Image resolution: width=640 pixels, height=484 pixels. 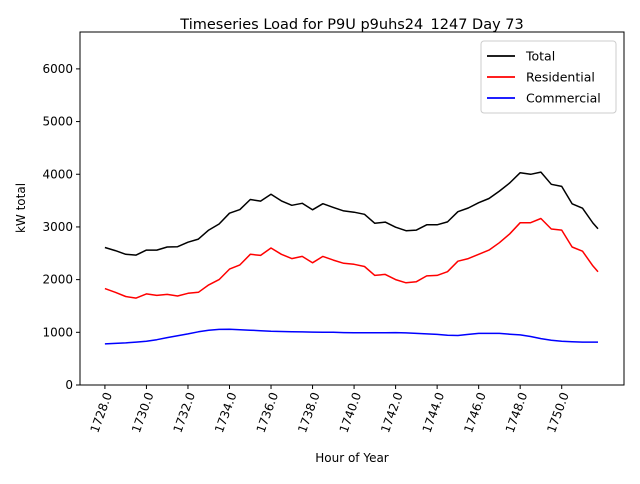 I want to click on legend-label-commercial: Commercial, so click(x=563, y=98).